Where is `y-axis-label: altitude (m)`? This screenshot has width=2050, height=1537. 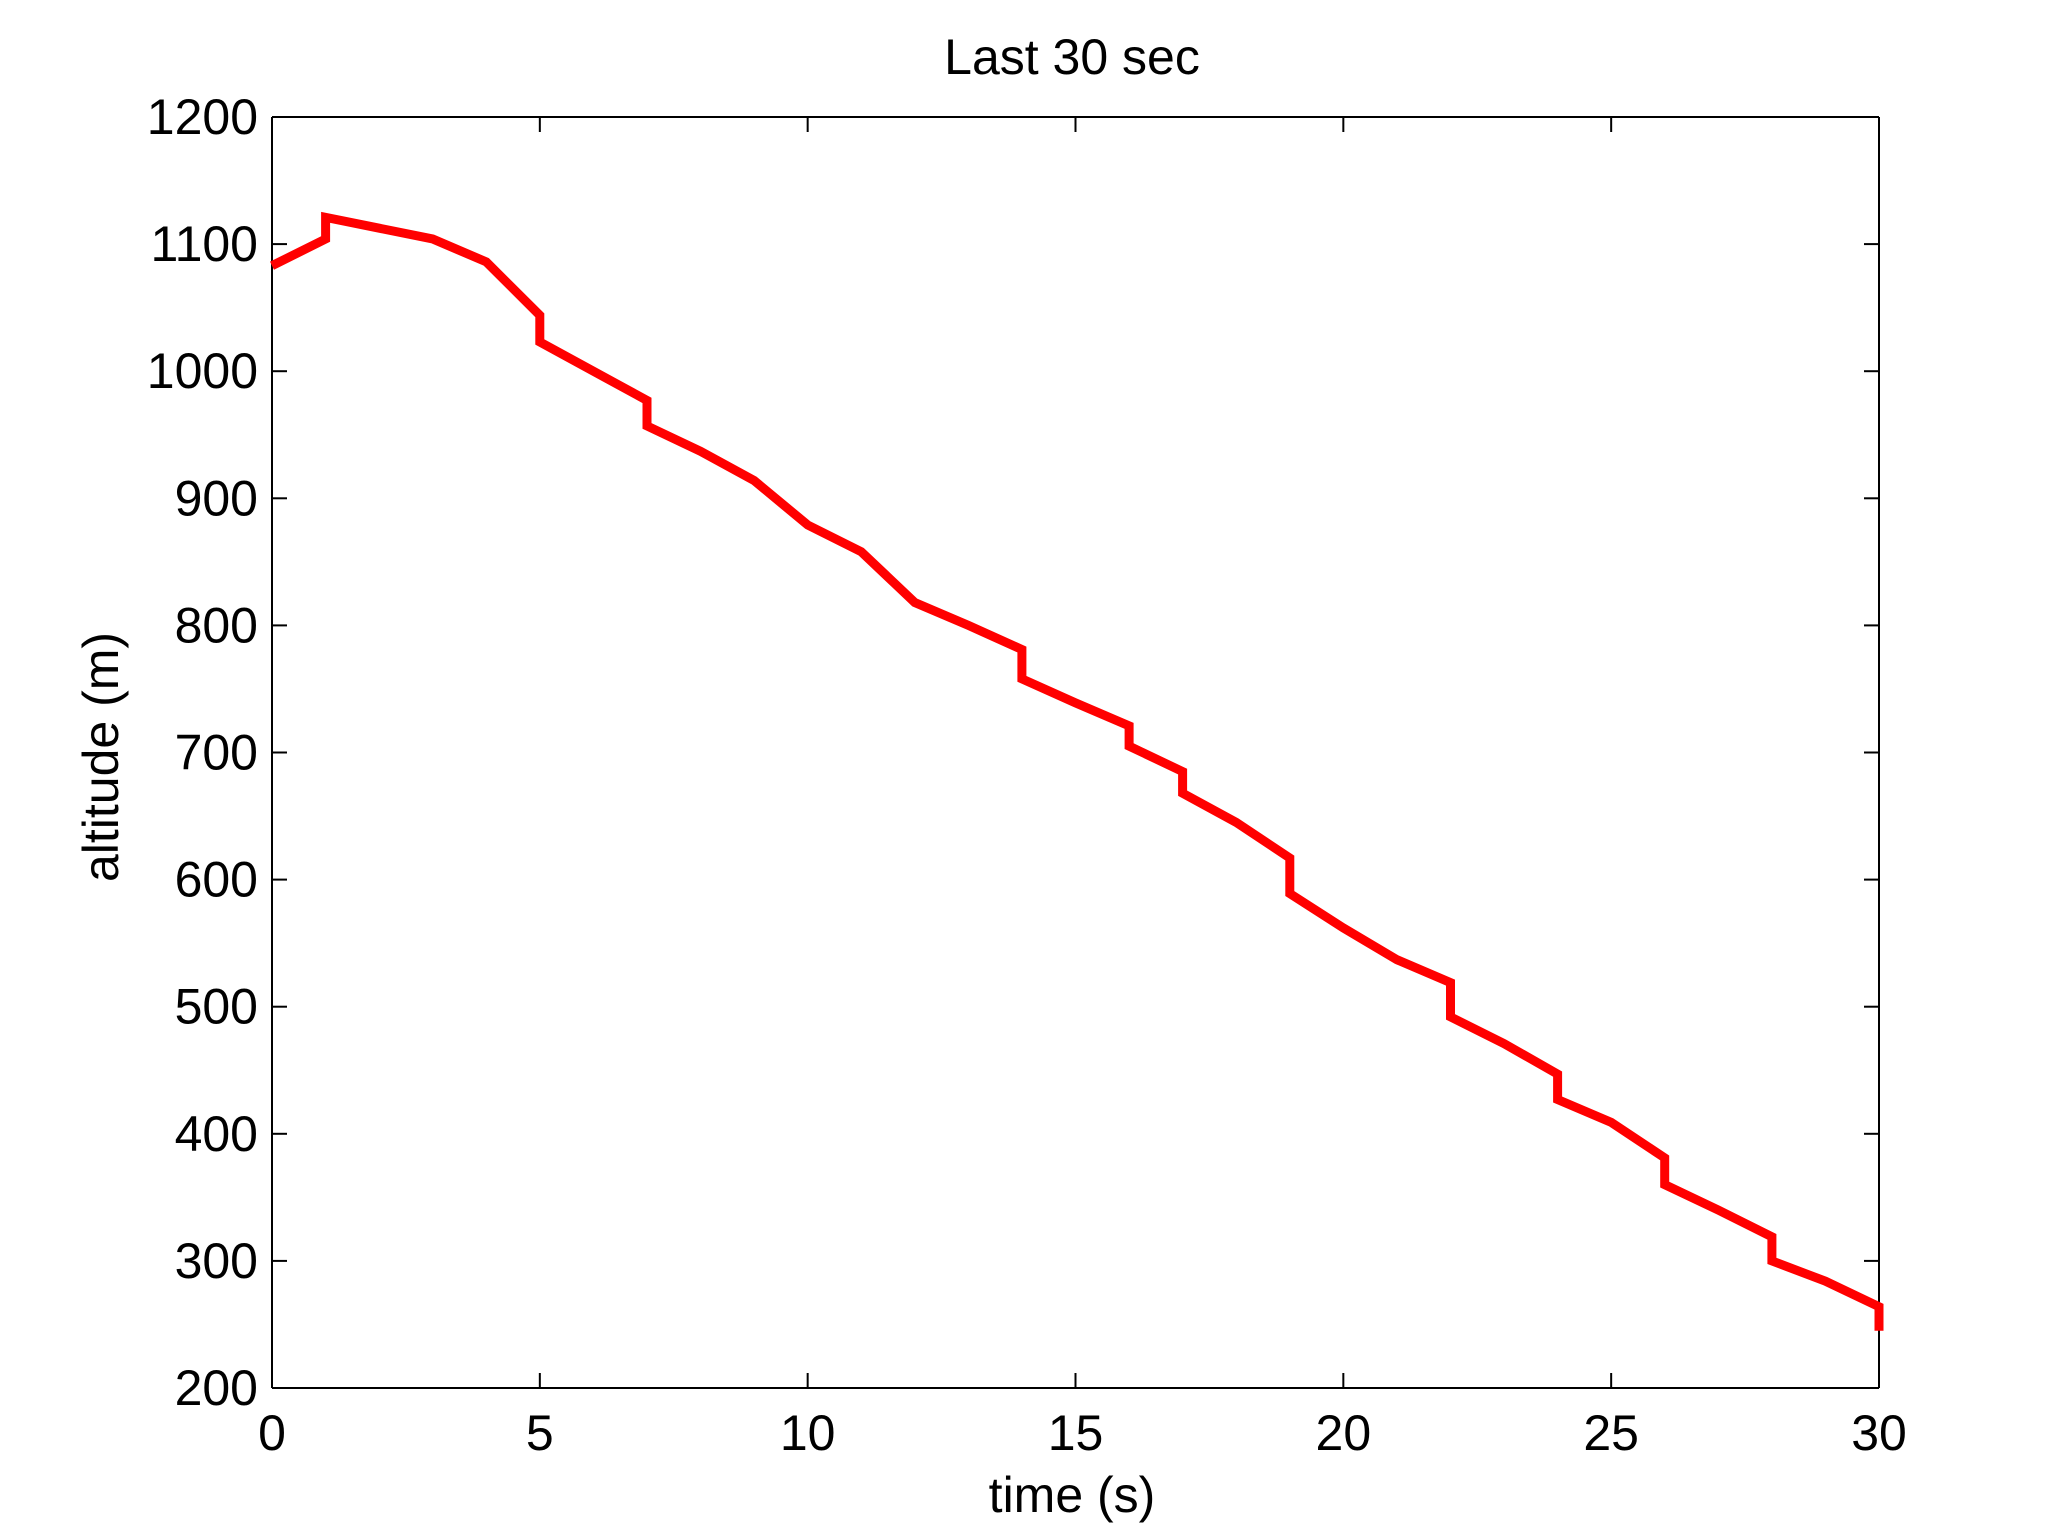
y-axis-label: altitude (m) is located at coordinates (101, 757).